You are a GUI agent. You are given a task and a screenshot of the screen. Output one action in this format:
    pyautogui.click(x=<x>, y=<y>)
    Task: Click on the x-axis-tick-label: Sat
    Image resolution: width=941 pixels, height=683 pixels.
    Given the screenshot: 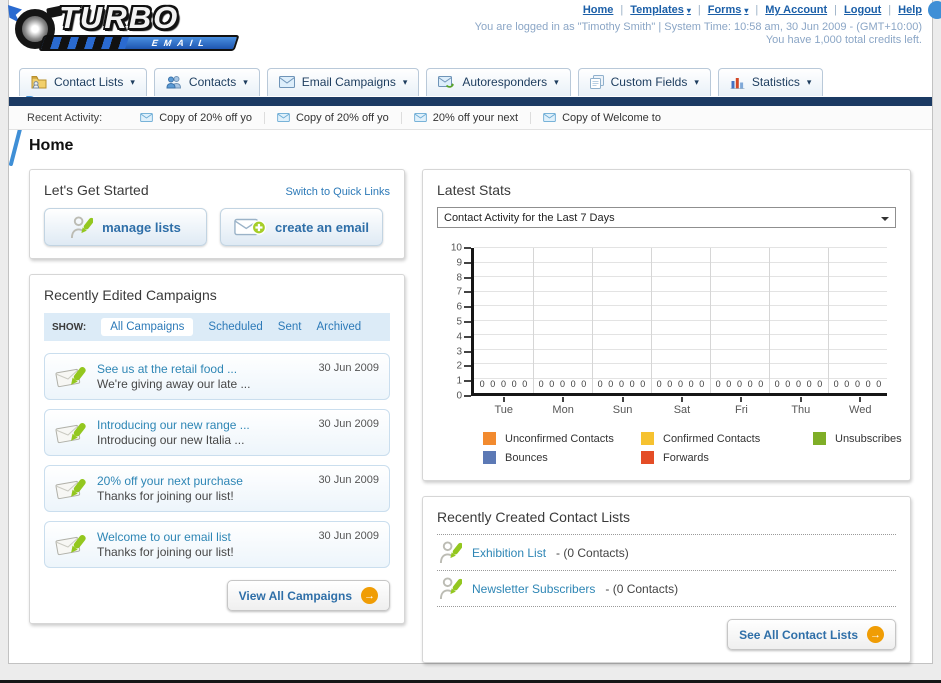 What is the action you would take?
    pyautogui.click(x=681, y=406)
    